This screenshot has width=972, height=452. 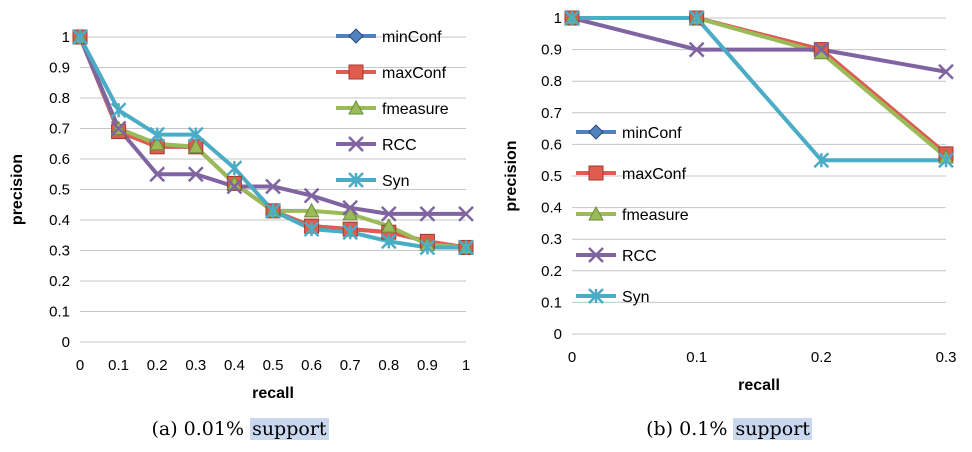 I want to click on y-tick-label: 0, so click(x=558, y=334).